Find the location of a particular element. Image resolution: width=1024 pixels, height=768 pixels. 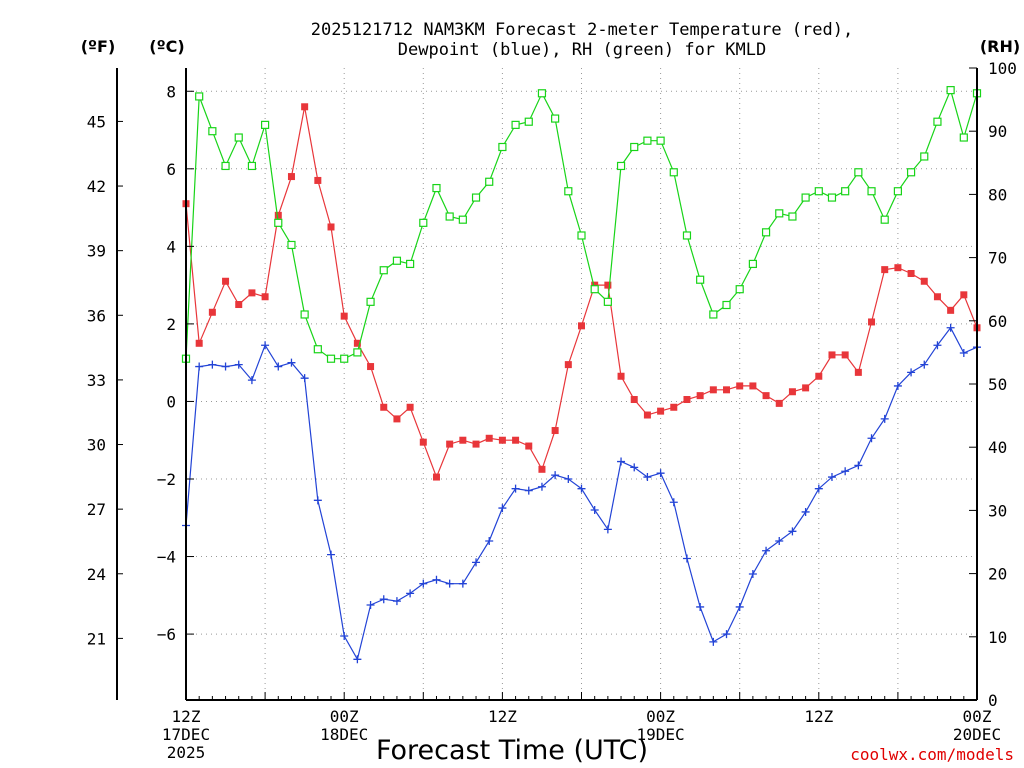

rh-tick-label: 30 is located at coordinates (997, 510).